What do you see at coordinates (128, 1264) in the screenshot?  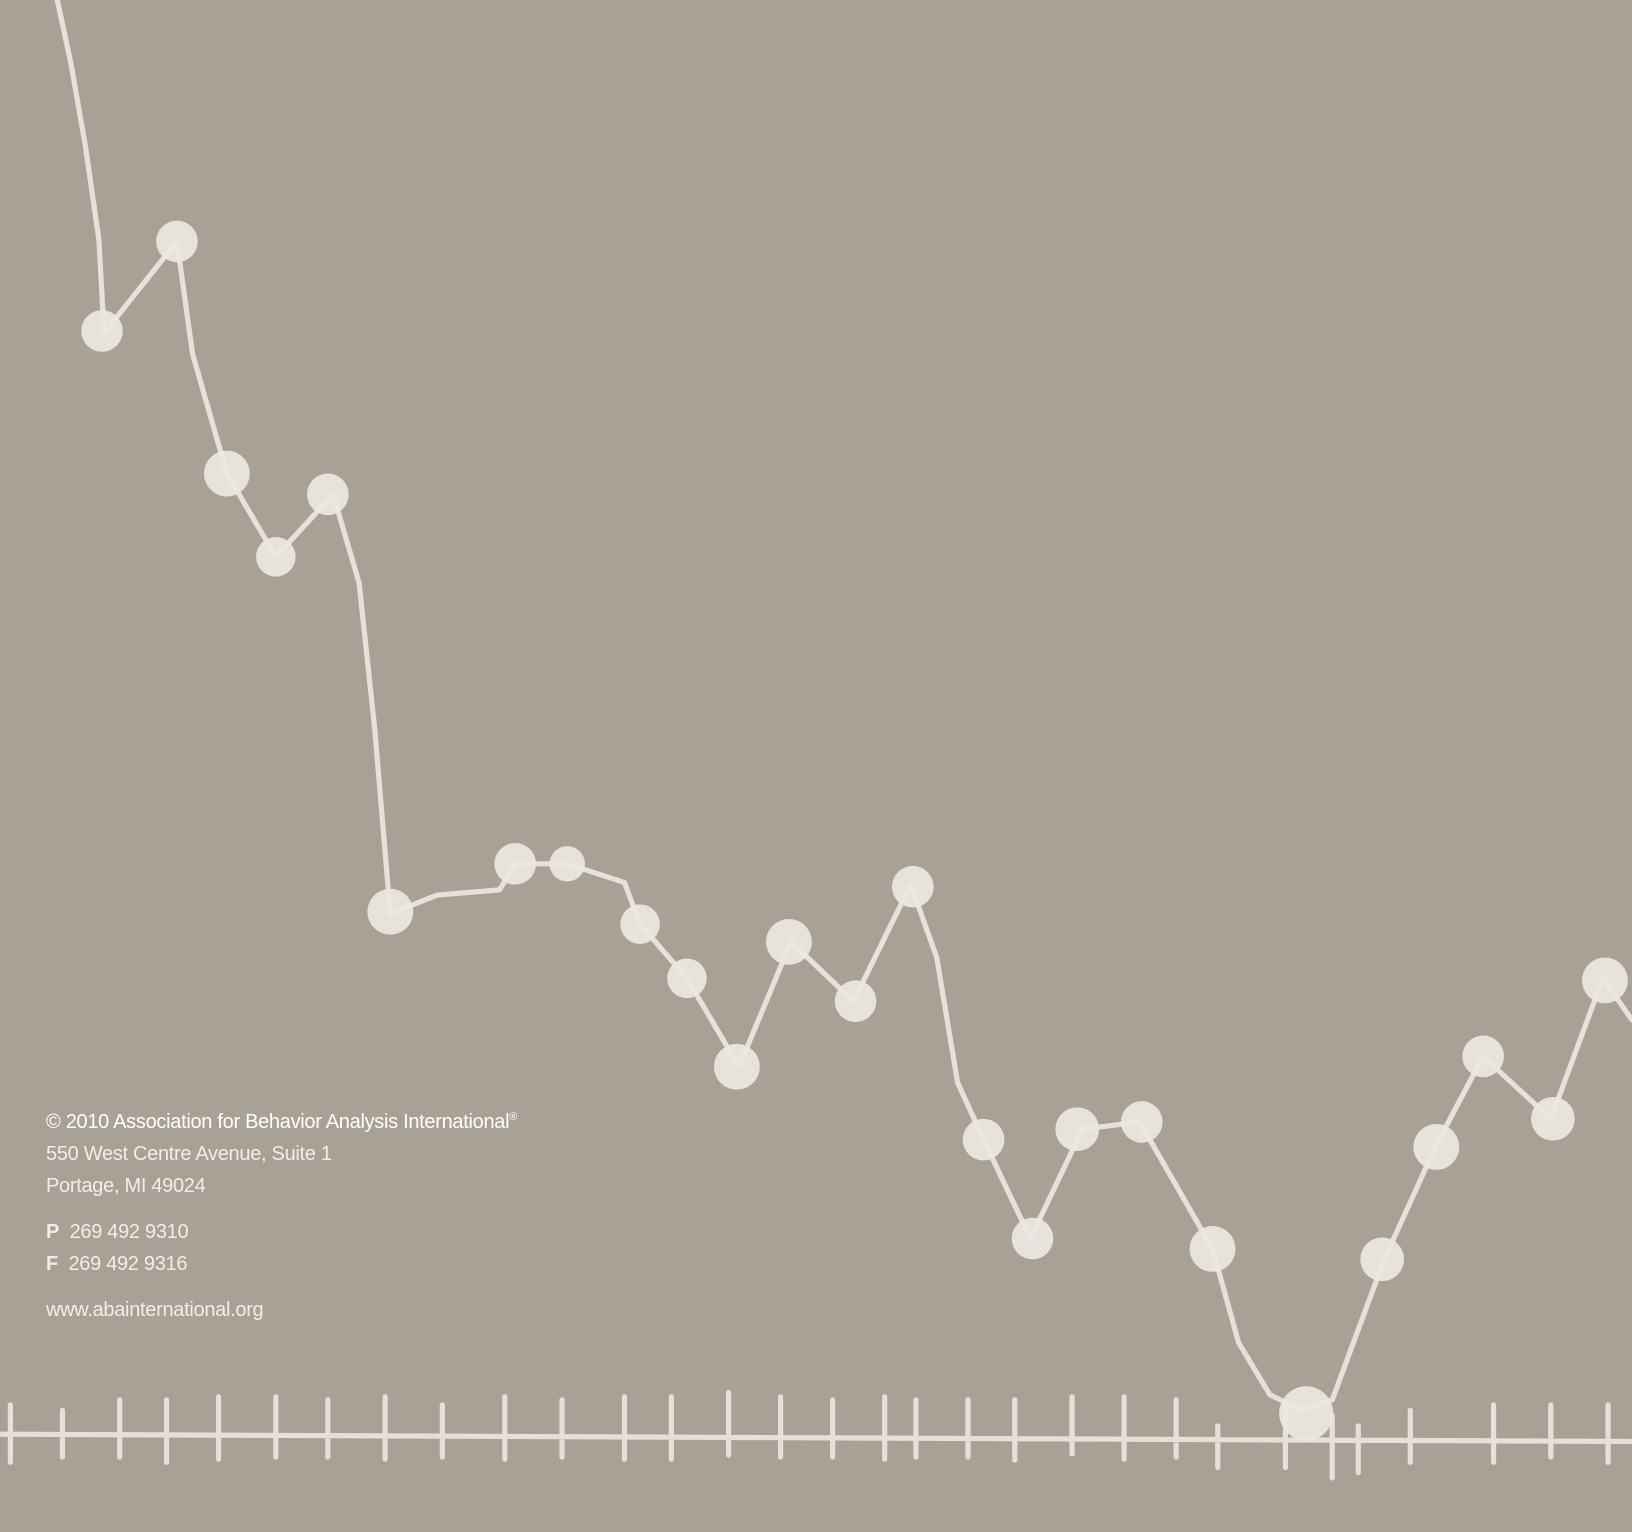 I see `fax-number: 269 492 9316` at bounding box center [128, 1264].